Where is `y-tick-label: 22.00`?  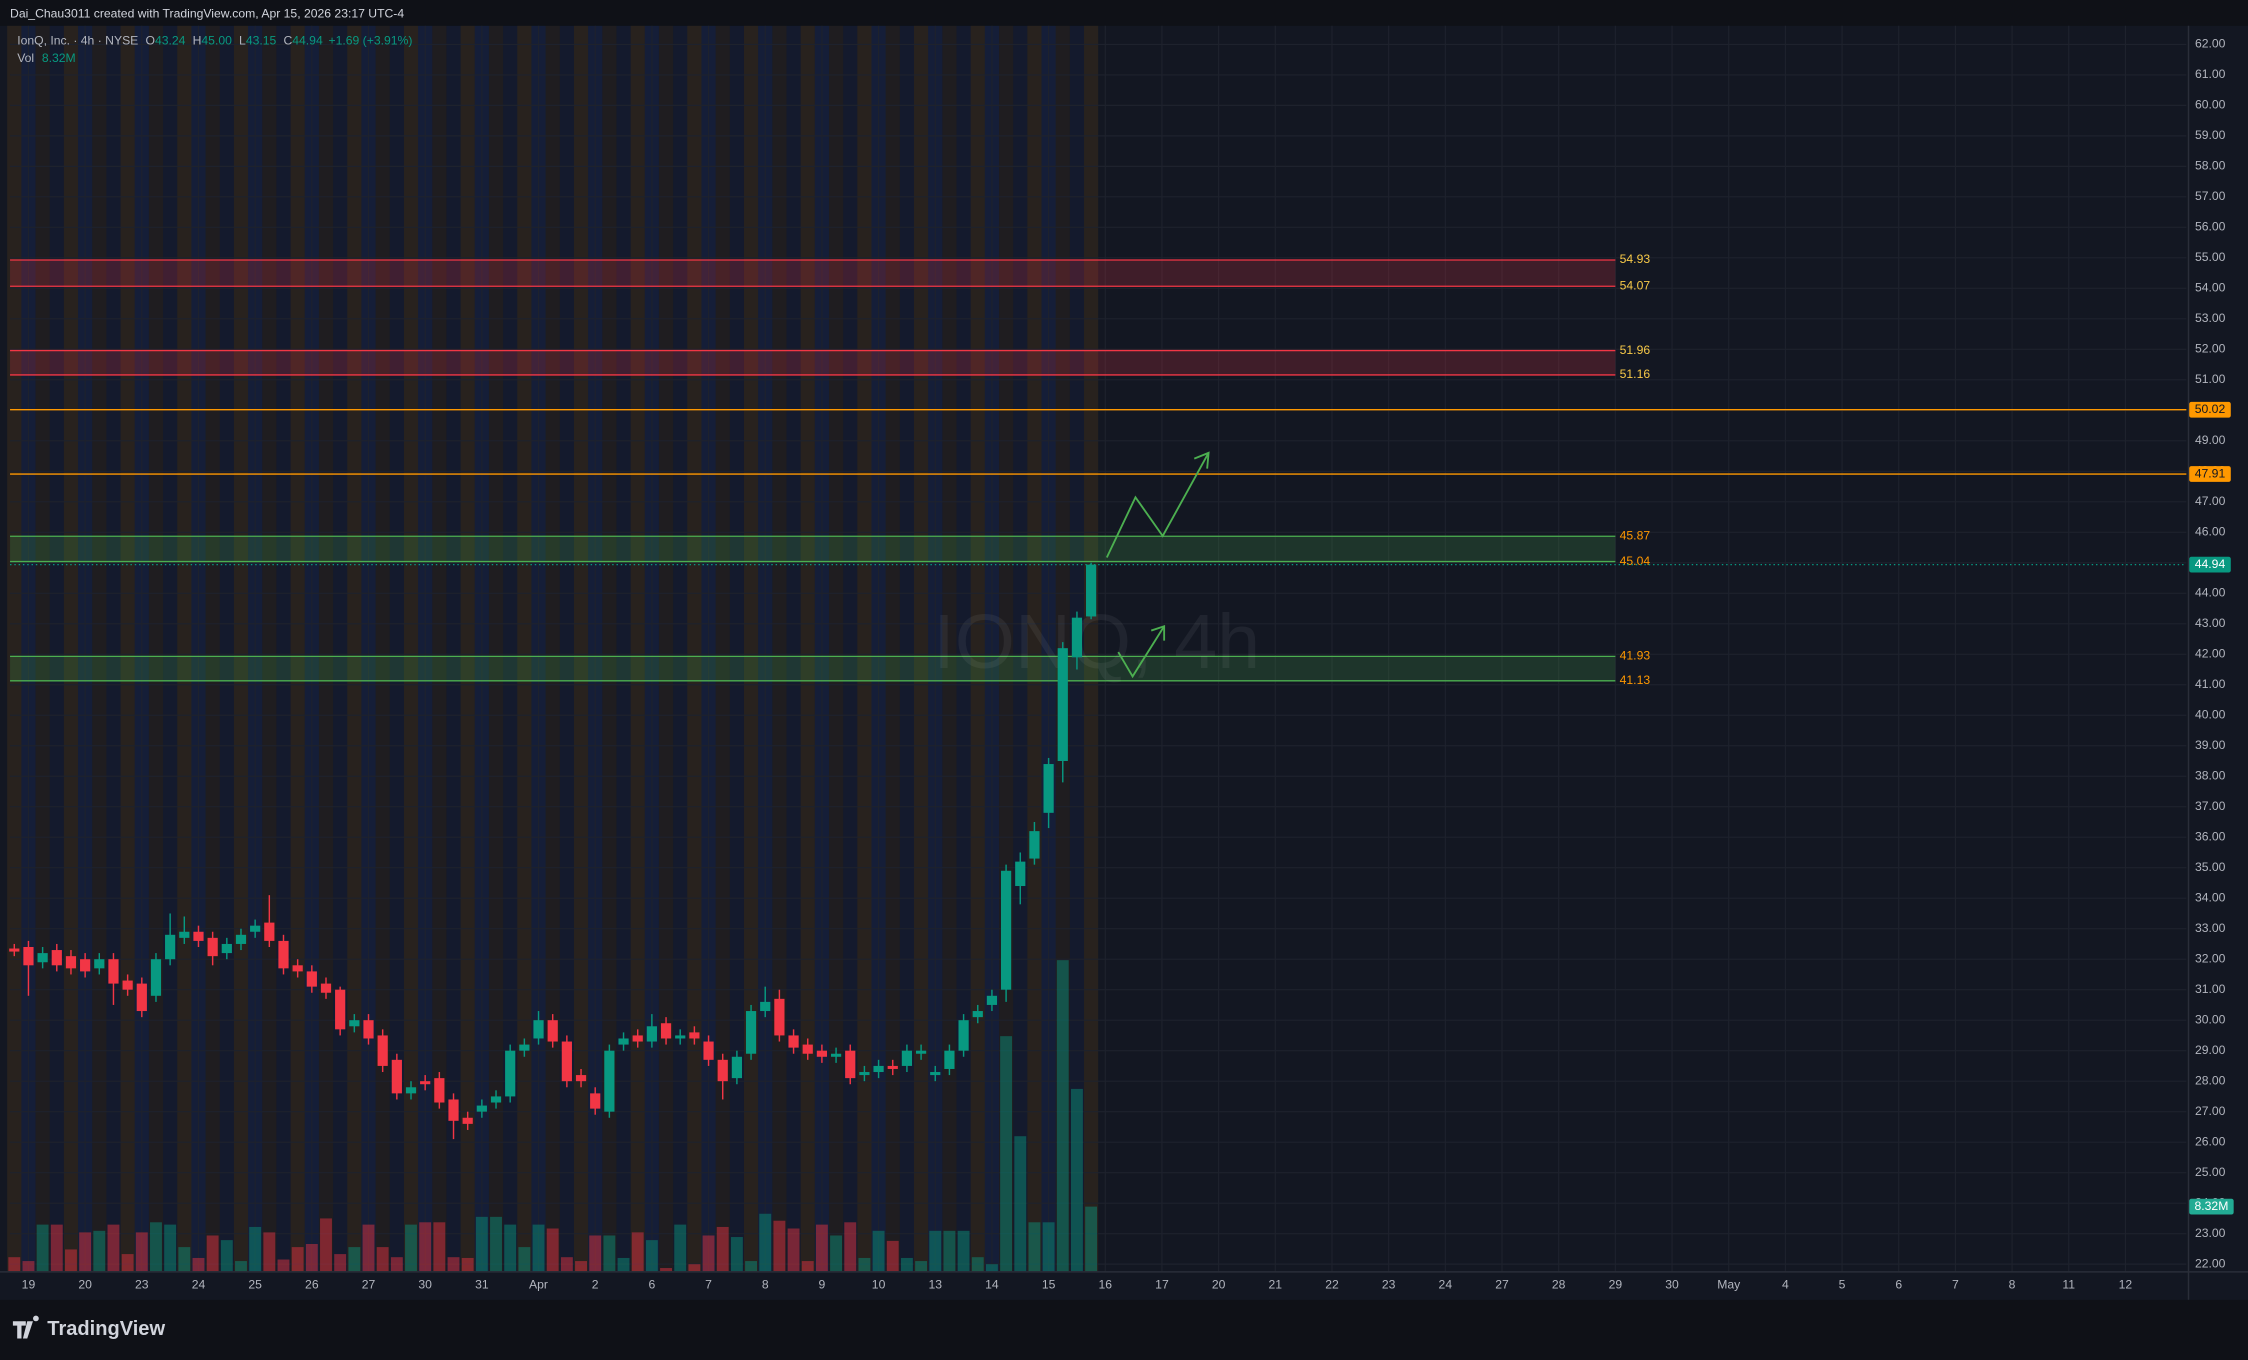
y-tick-label: 22.00 is located at coordinates (2210, 1263).